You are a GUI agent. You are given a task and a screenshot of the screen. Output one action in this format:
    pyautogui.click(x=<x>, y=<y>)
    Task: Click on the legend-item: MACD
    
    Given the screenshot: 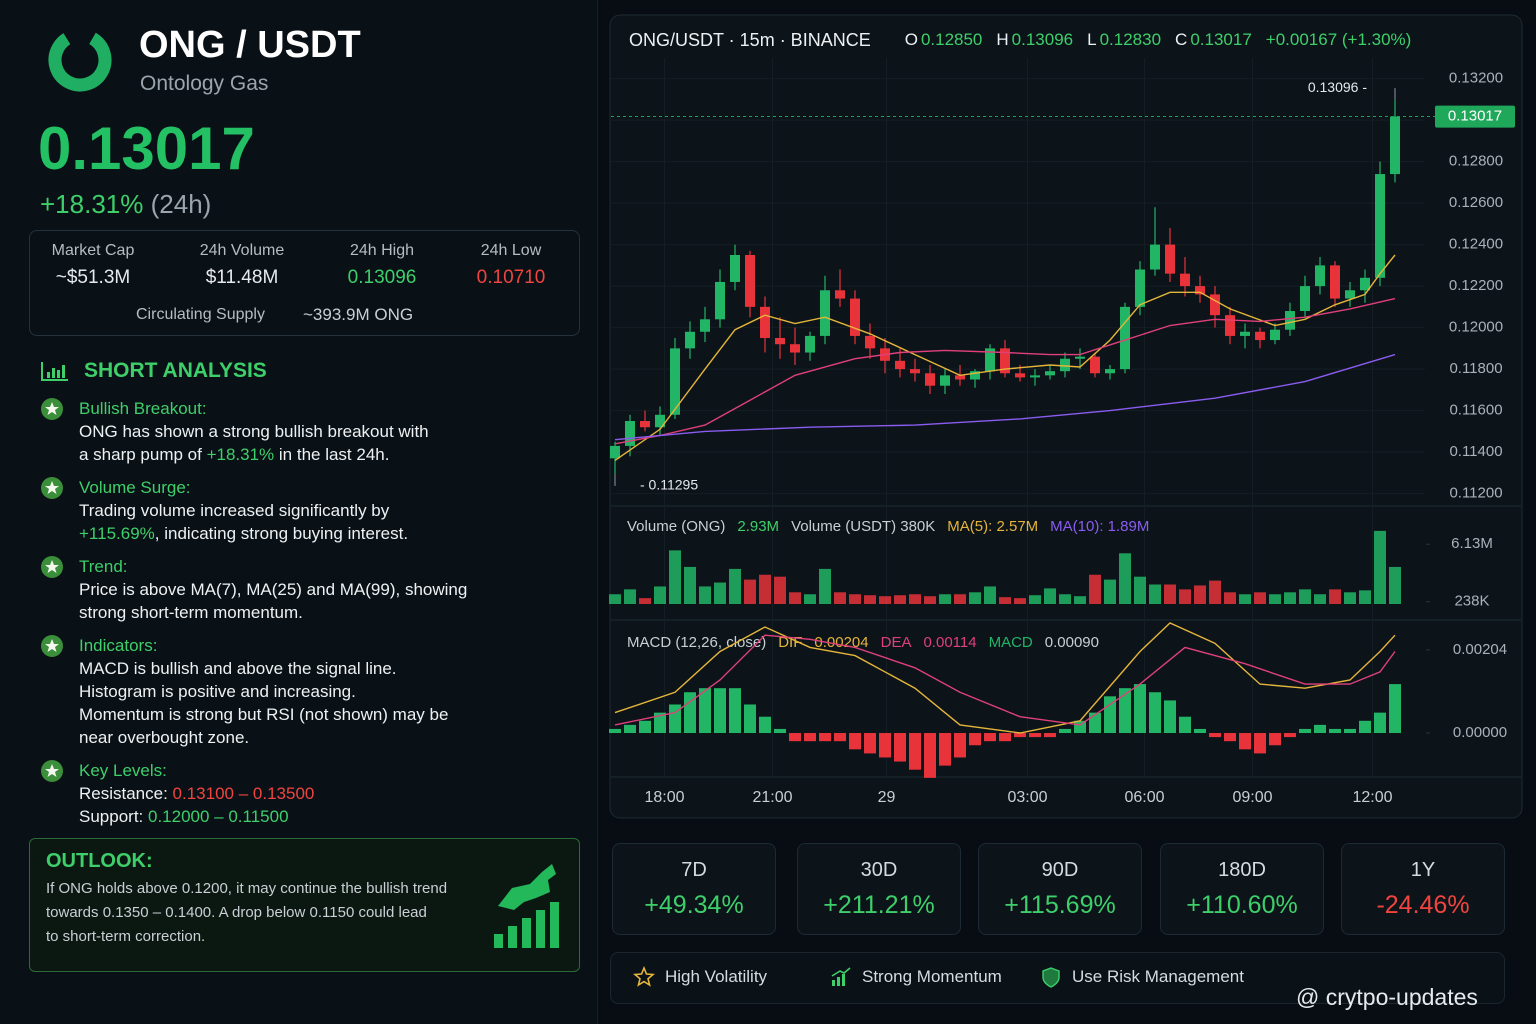 What is the action you would take?
    pyautogui.click(x=1011, y=642)
    